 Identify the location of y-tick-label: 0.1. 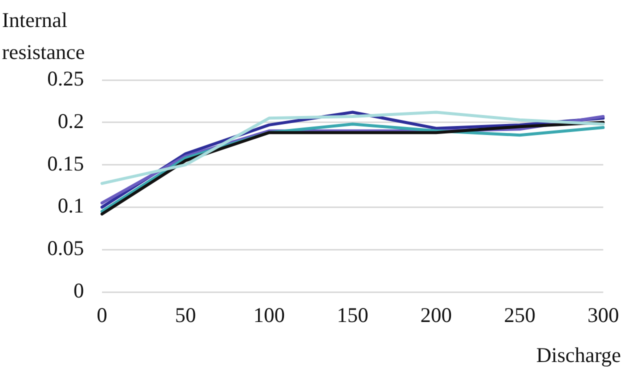
(71, 206).